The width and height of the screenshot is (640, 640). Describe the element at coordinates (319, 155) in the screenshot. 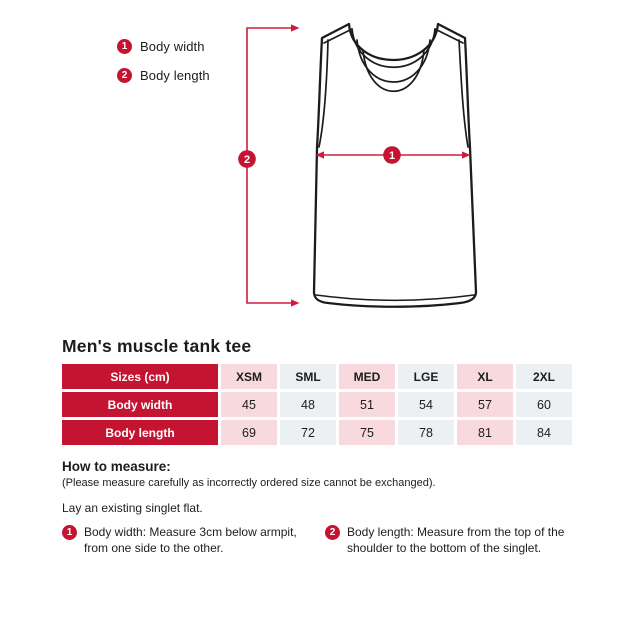

I see `arrowhead-left-icon` at that location.